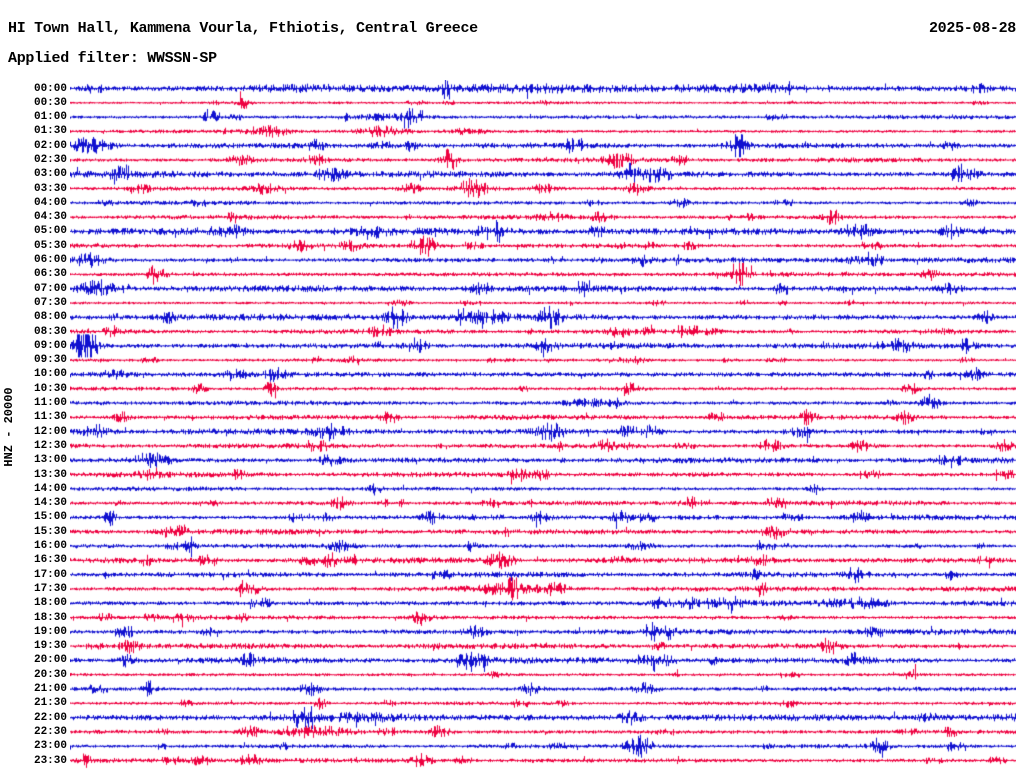 This screenshot has width=1024, height=780. Describe the element at coordinates (50, 646) in the screenshot. I see `time-label: 19:30` at that location.